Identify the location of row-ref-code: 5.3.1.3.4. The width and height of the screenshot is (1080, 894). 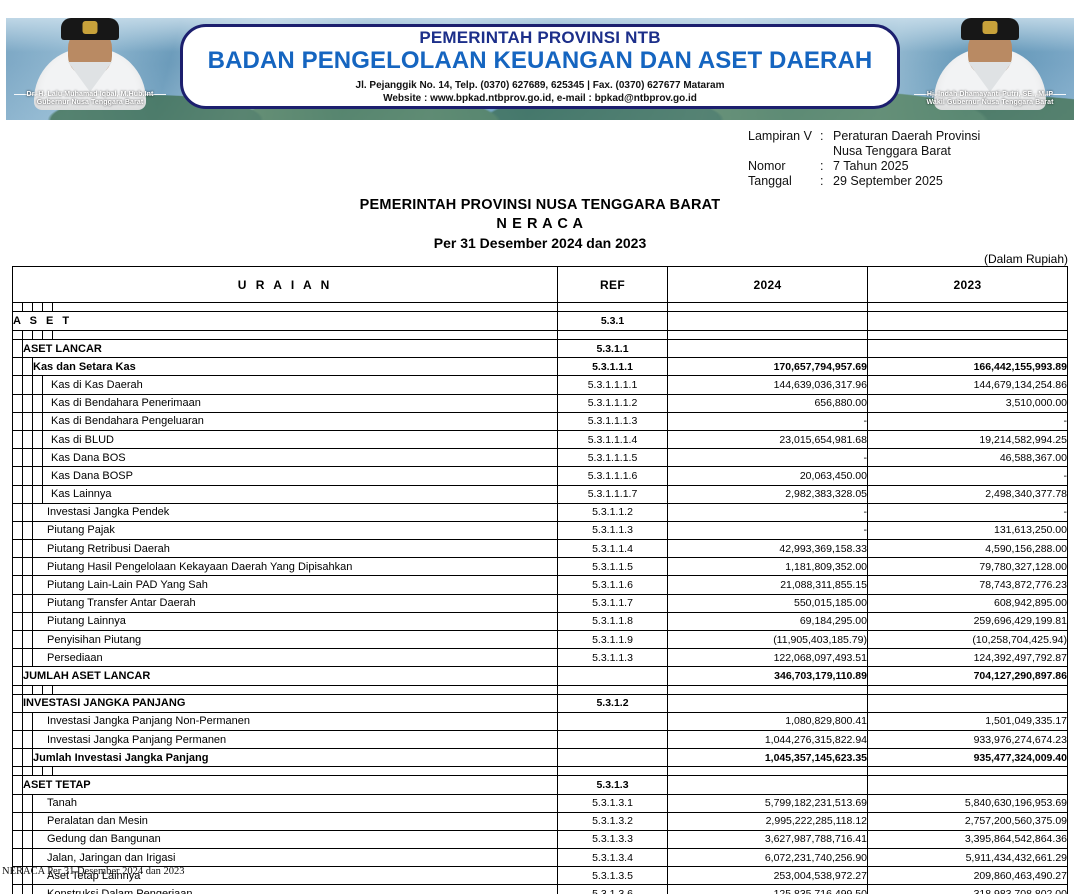
(612, 858).